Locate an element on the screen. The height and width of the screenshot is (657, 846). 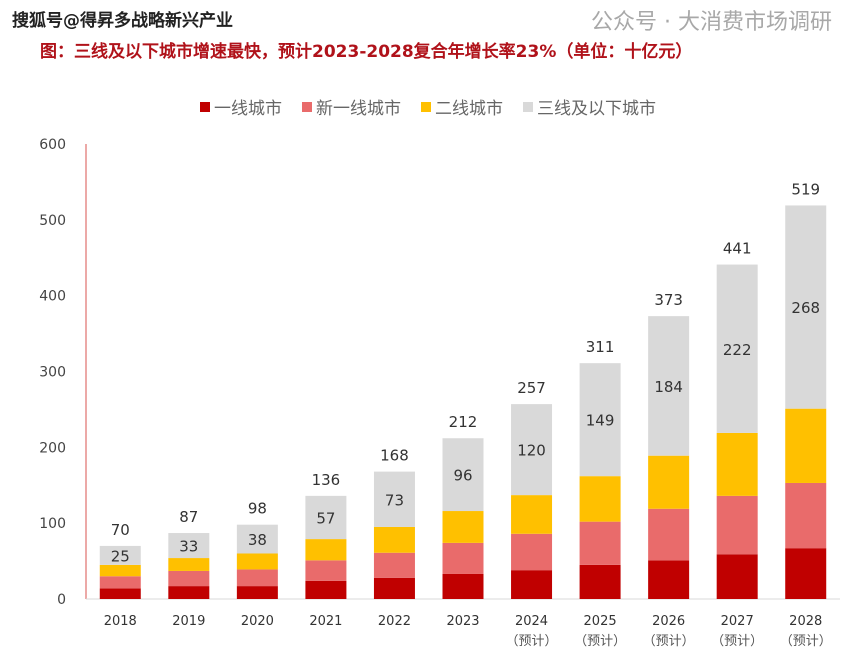
total-label: 136 is located at coordinates (326, 480).